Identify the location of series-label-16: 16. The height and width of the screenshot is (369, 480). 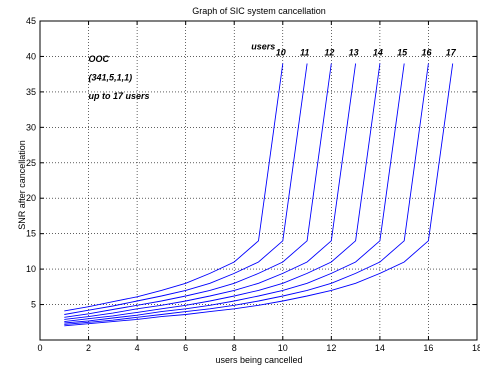
(426, 53).